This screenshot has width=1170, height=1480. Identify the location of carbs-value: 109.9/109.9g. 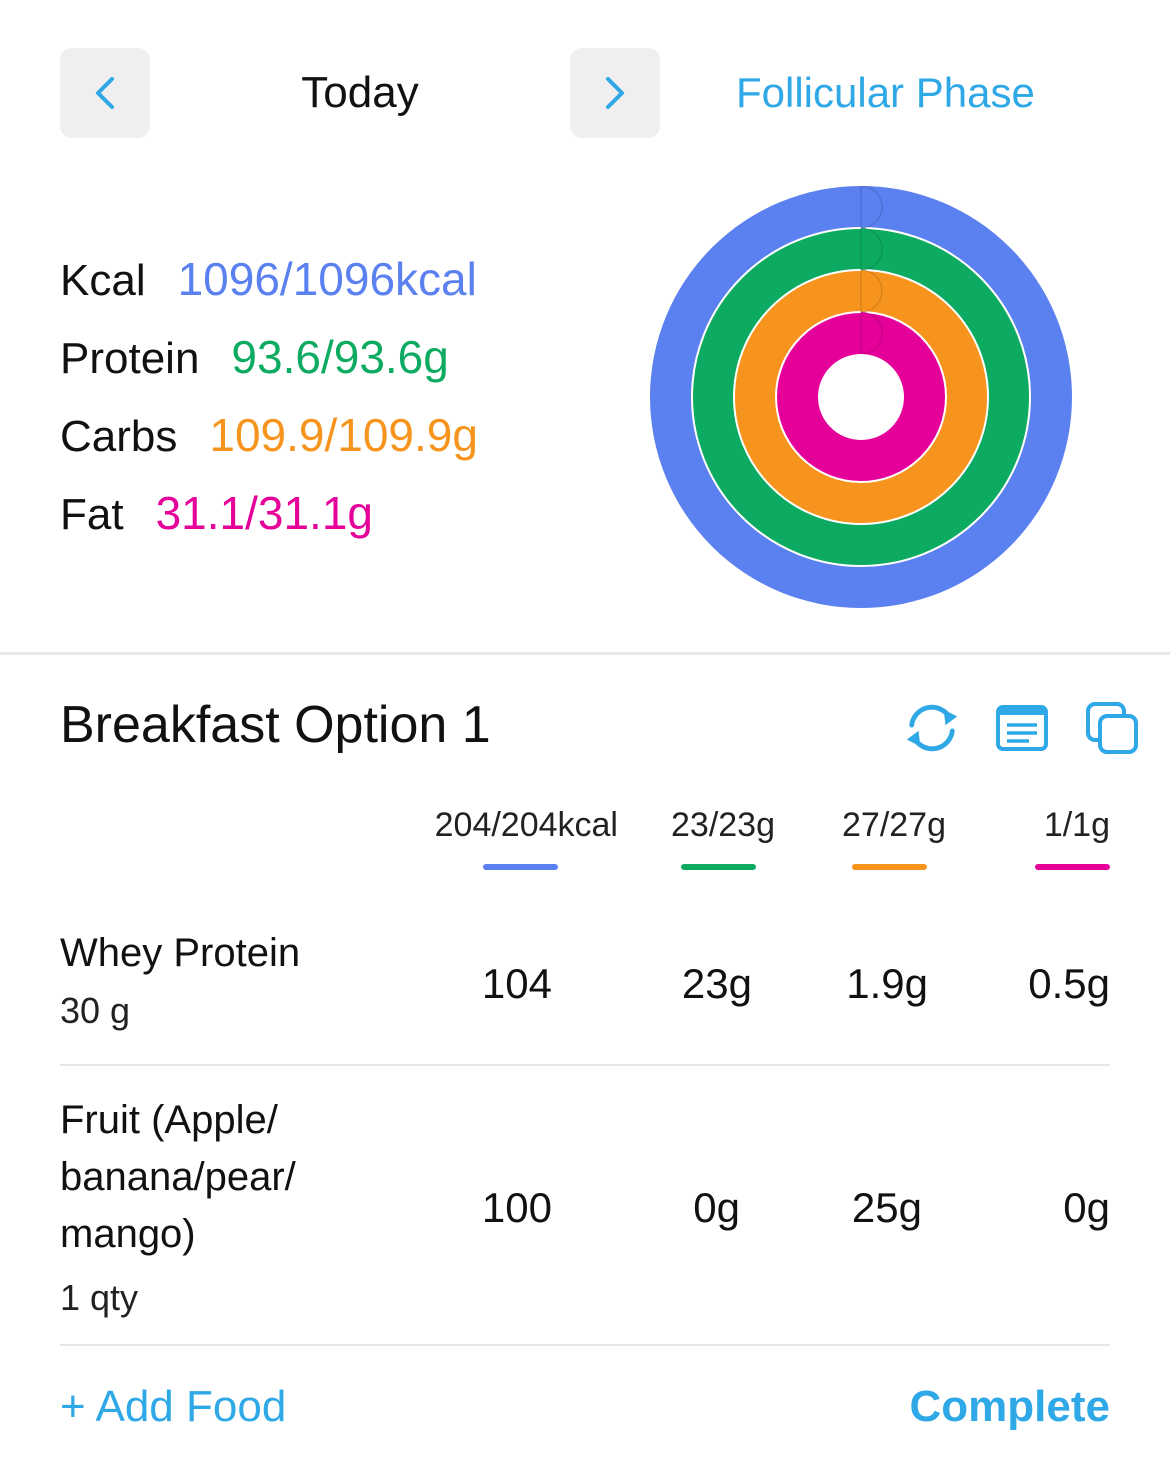
(343, 435).